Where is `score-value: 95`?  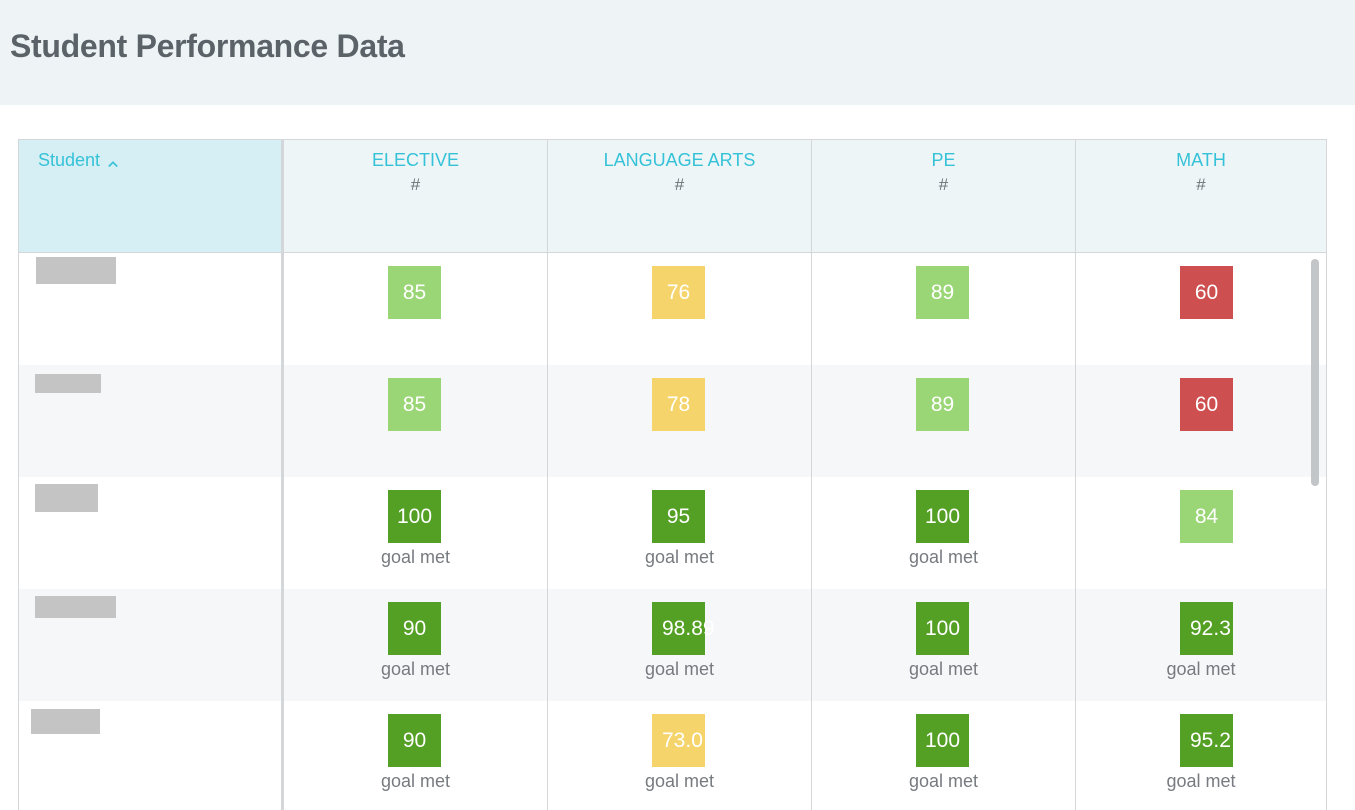 score-value: 95 is located at coordinates (678, 516).